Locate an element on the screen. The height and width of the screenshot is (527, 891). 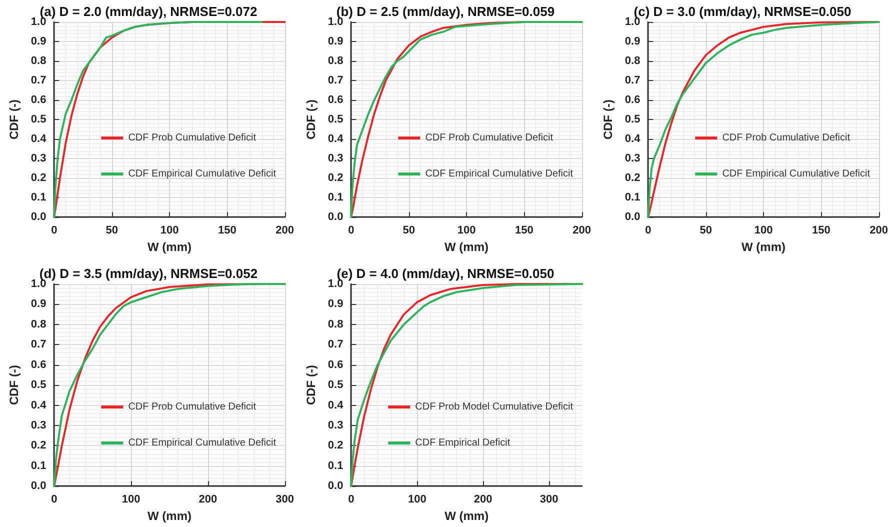
chart-title: (e) D = 4.0 (mm/day), NRMSE=0.050 is located at coordinates (445, 273).